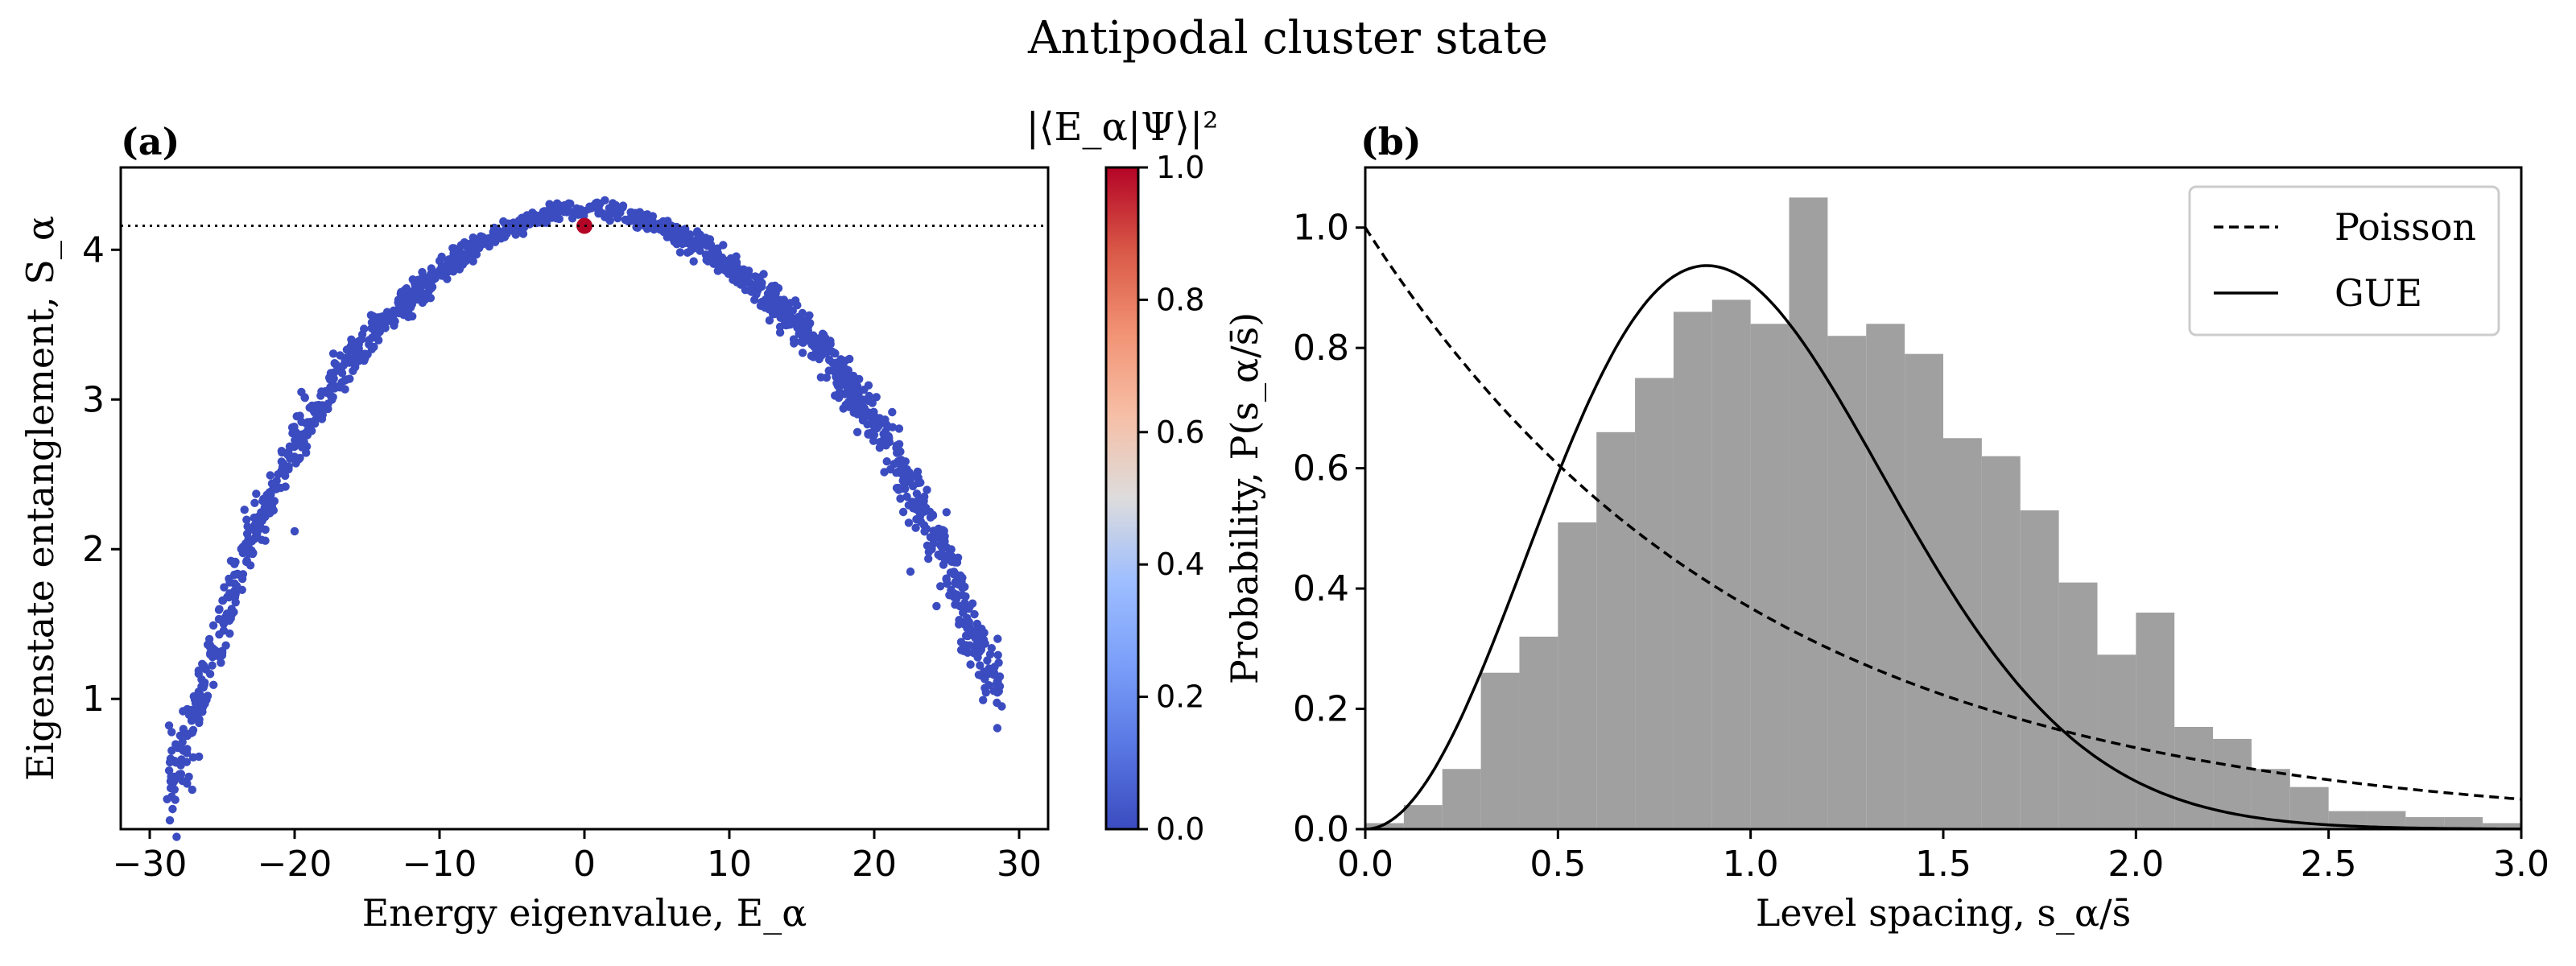 This screenshot has width=2576, height=966. What do you see at coordinates (874, 864) in the screenshot?
I see `x-tick-label: 20` at bounding box center [874, 864].